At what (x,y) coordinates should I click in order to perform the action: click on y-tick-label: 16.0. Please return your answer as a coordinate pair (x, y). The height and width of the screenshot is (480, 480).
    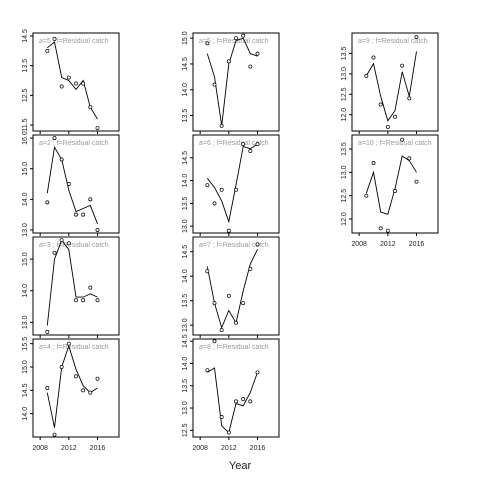
    Looking at the image, I should click on (25, 138).